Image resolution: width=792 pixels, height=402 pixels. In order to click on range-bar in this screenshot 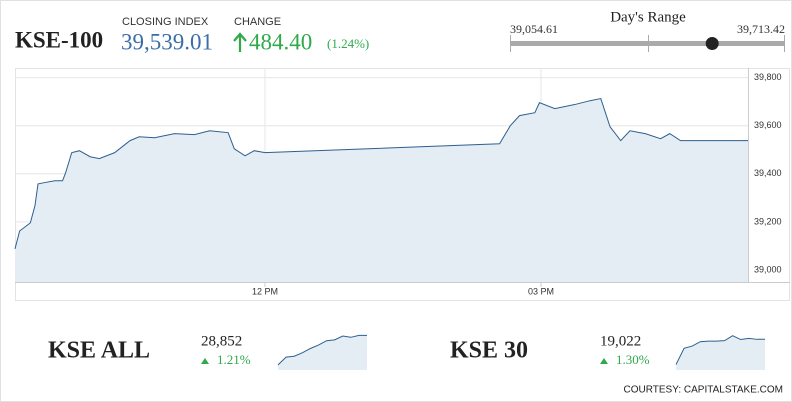, I will do `click(647, 43)`.